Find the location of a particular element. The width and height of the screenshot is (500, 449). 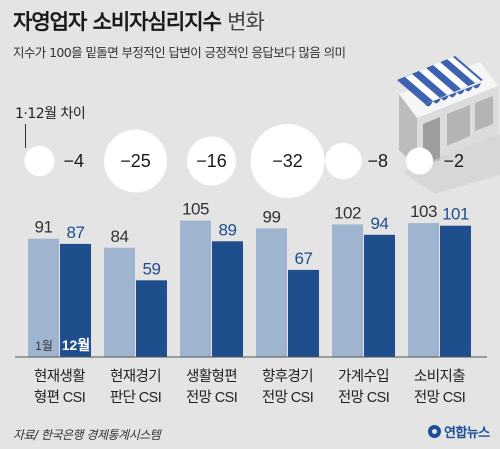

difference-rule is located at coordinates (25, 136).